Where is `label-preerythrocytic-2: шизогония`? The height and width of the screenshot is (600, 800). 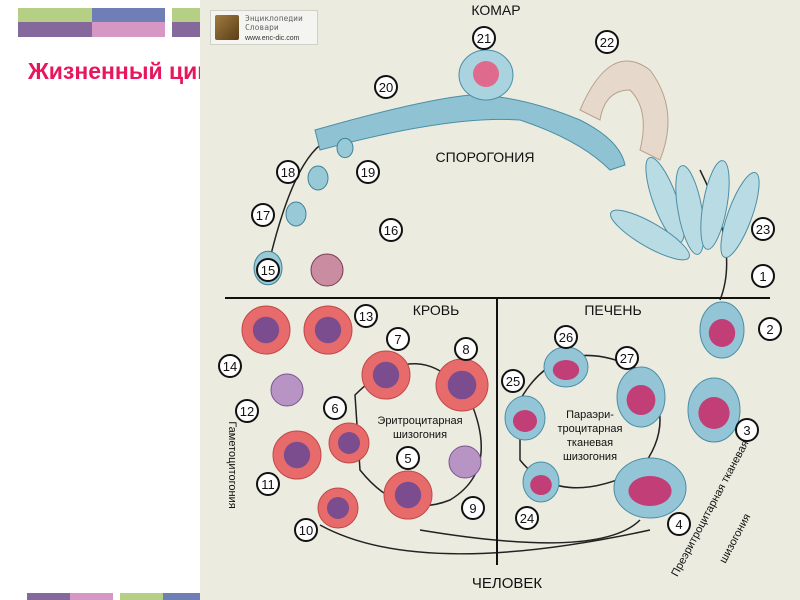 label-preerythrocytic-2: шизогония is located at coordinates (735, 538).